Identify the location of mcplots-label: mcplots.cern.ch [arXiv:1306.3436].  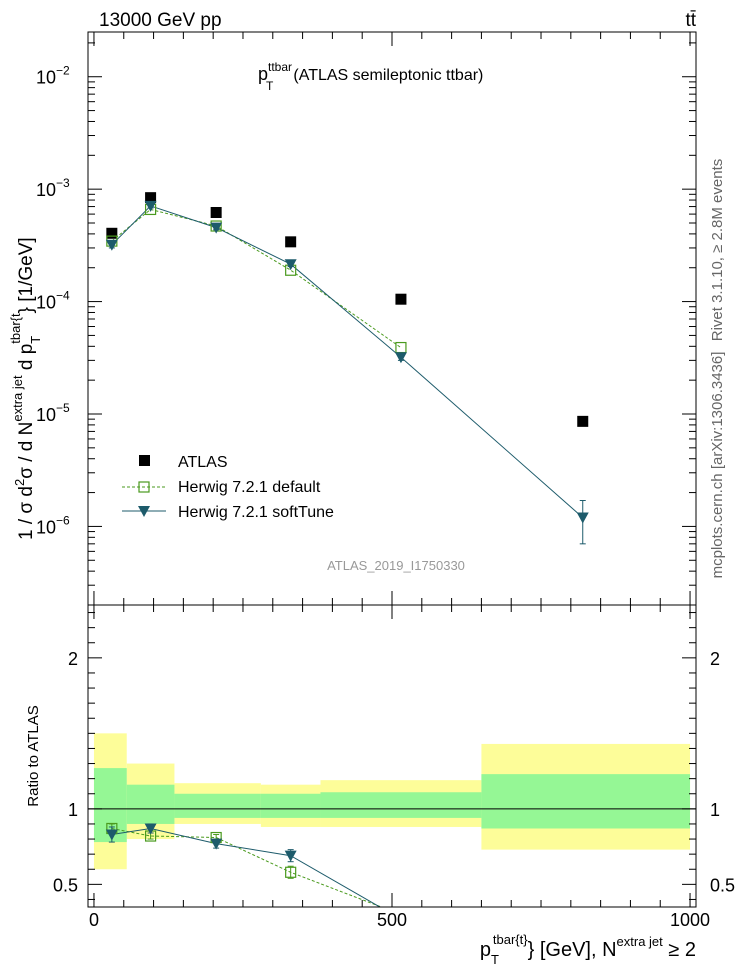
(717, 465).